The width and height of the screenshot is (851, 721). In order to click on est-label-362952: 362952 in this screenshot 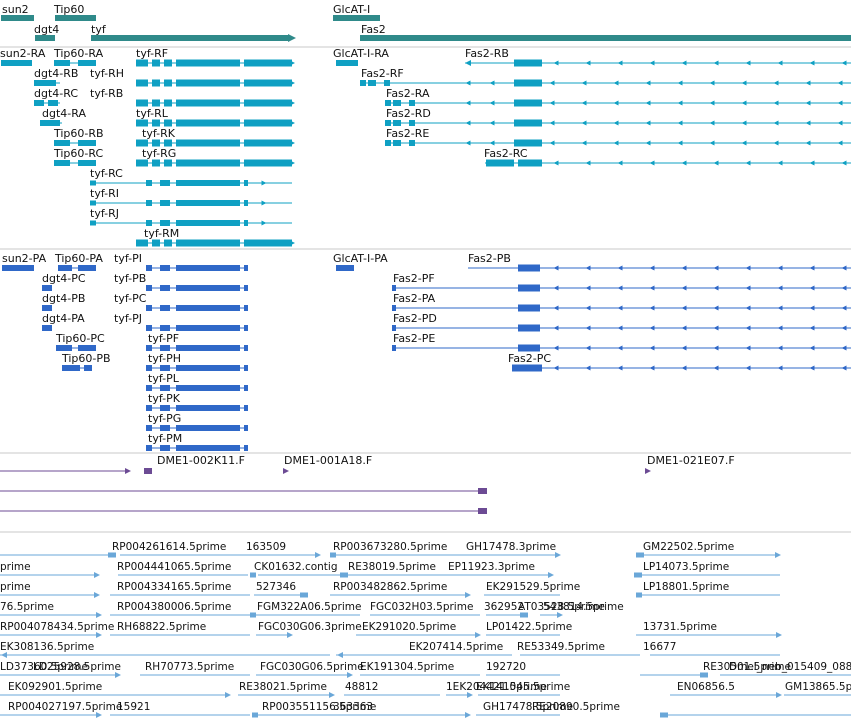, I will do `click(504, 607)`.